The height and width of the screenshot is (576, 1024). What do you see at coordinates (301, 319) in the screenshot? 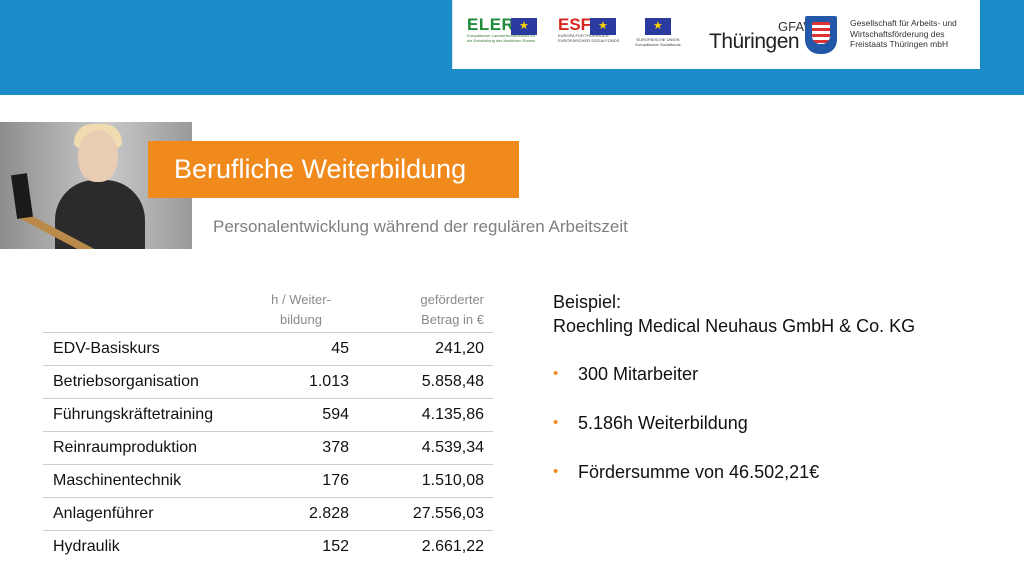
I see `column-header-line: bildung` at bounding box center [301, 319].